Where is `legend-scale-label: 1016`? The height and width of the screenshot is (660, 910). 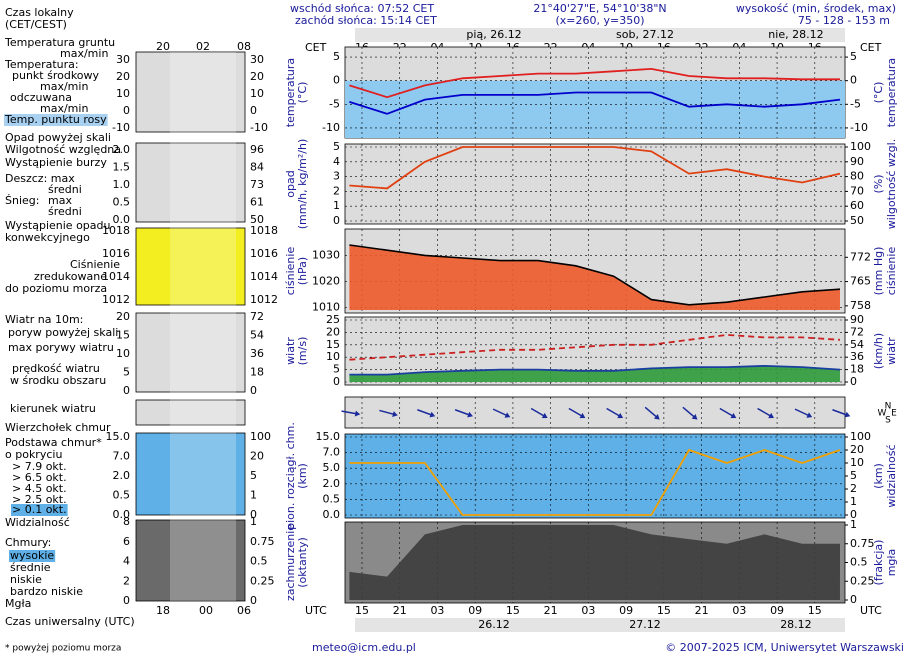 legend-scale-label: 1016 is located at coordinates (264, 253).